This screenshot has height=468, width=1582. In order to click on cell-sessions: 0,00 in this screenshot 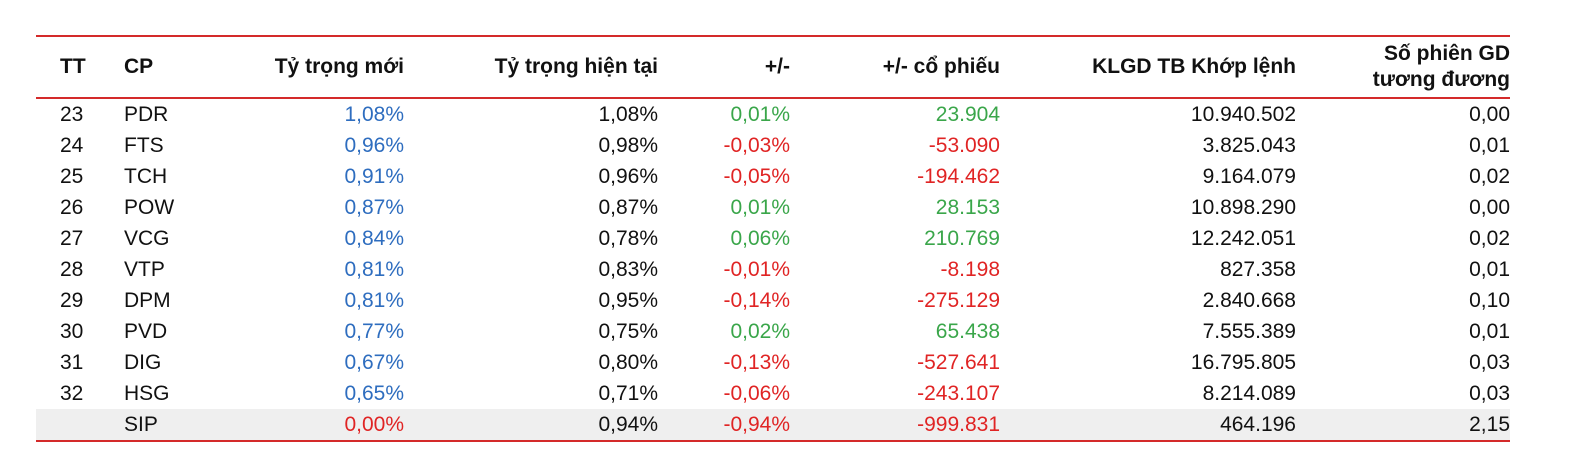, I will do `click(1489, 114)`.